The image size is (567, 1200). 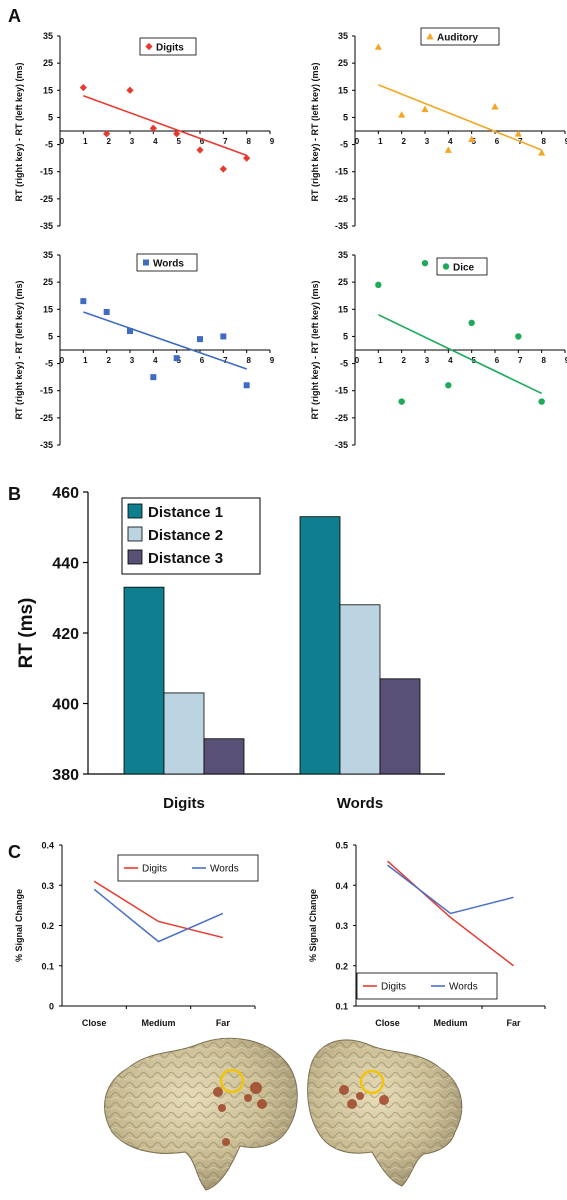 I want to click on a-dice-y-tick-label: -15, so click(x=341, y=391).